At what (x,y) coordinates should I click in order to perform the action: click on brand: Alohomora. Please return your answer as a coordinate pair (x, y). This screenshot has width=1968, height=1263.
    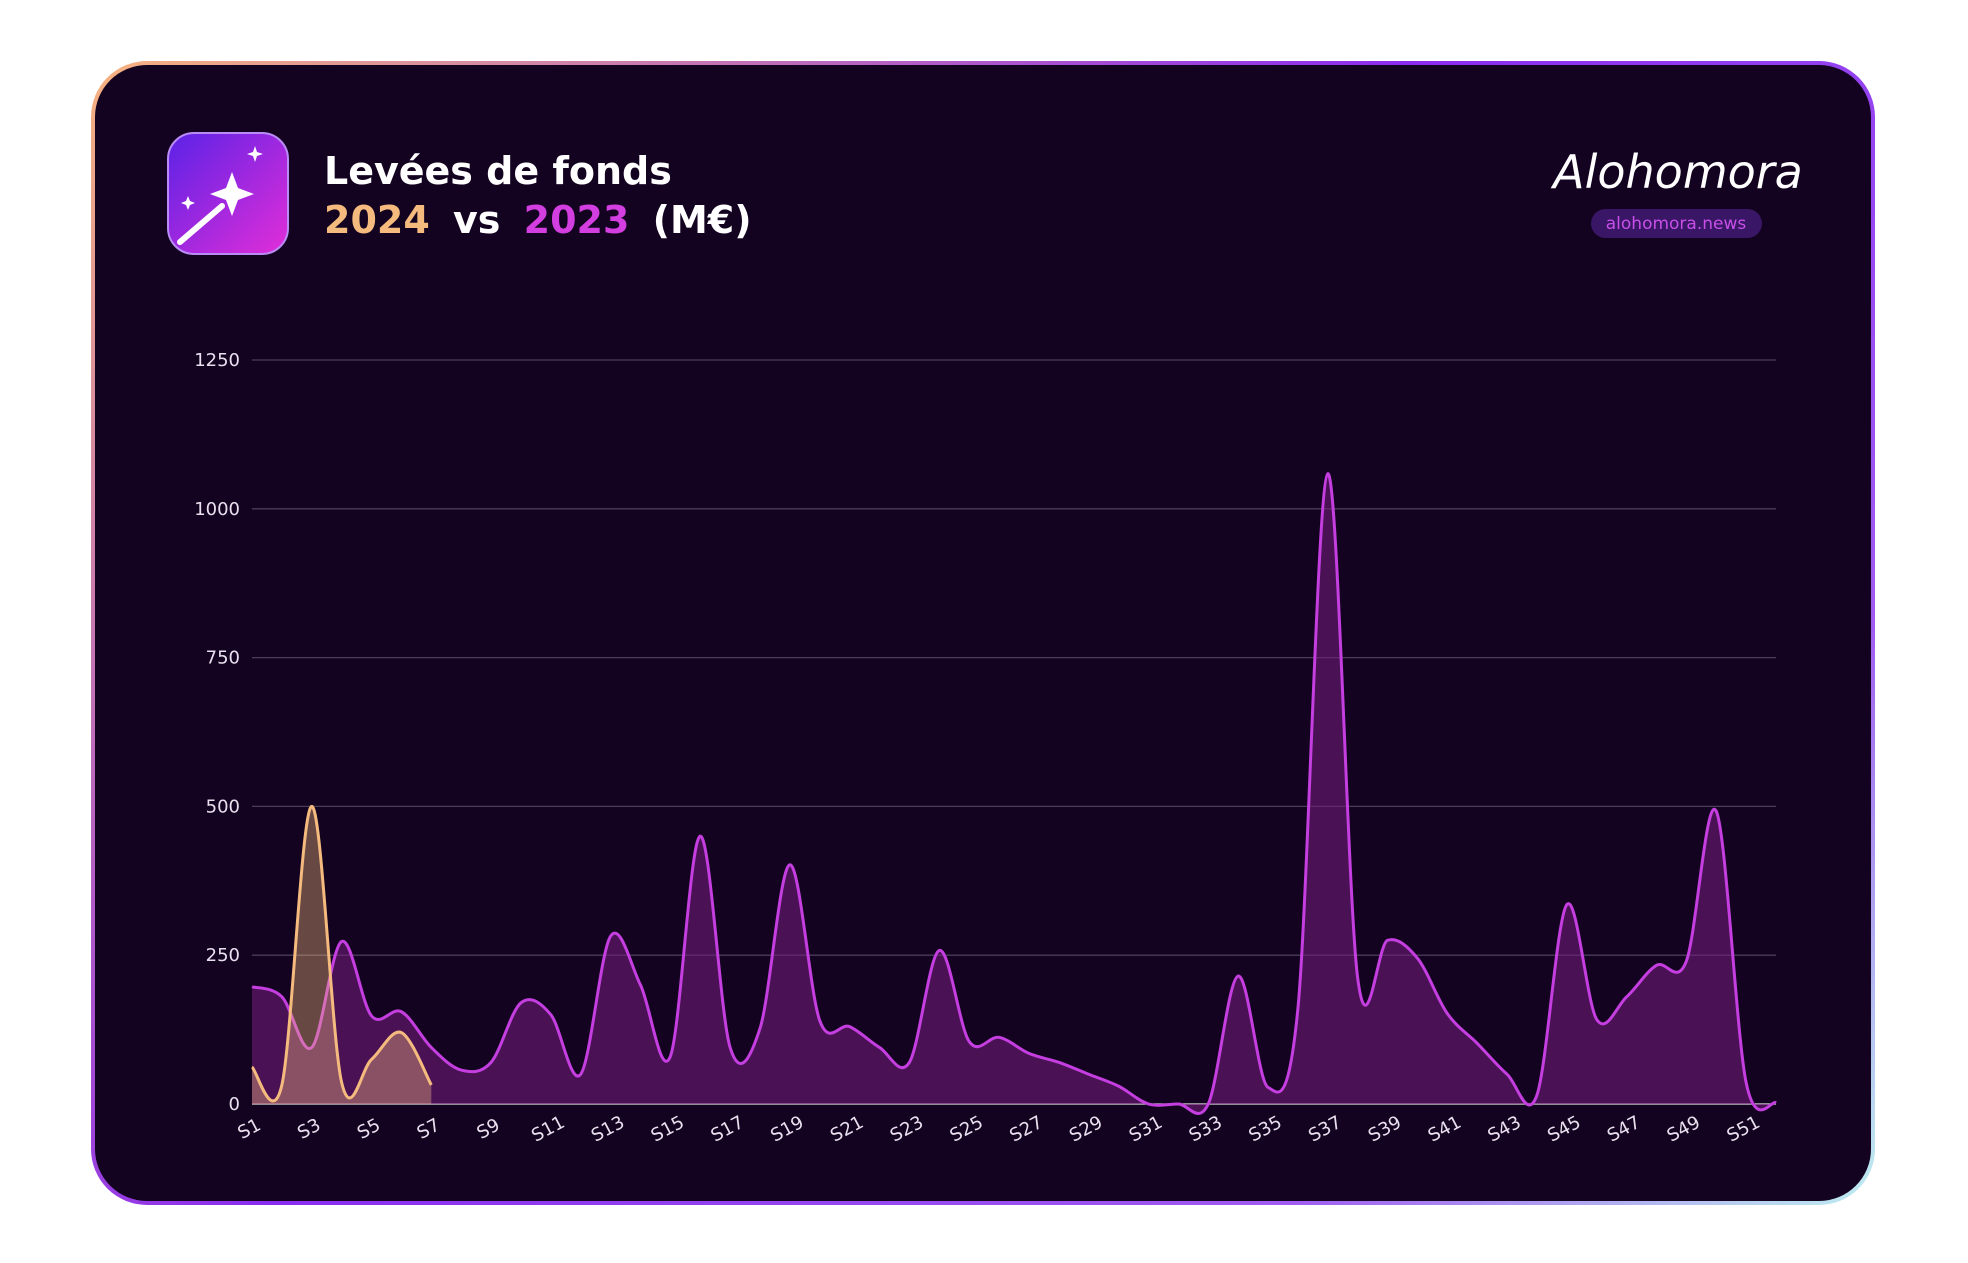
    Looking at the image, I should click on (1676, 172).